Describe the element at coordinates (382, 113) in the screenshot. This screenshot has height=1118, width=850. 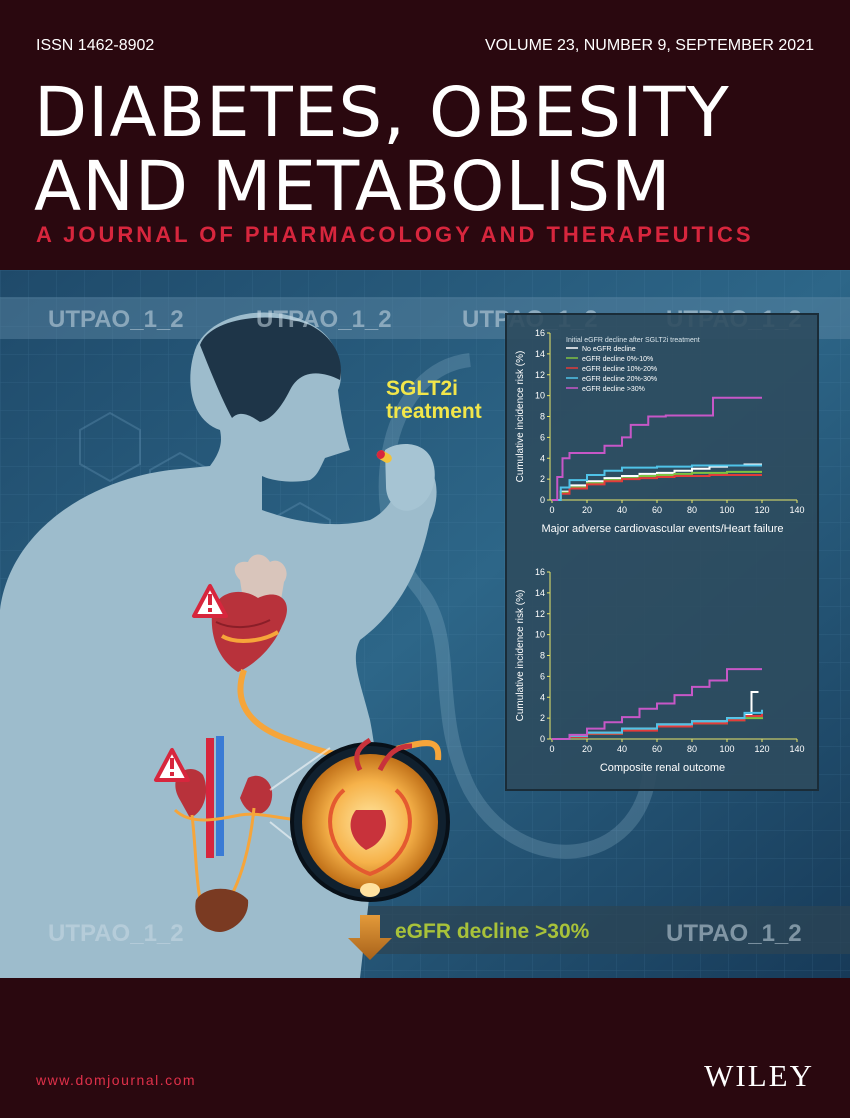
I see `journal-title-line1: DIABETES, OBESITY` at that location.